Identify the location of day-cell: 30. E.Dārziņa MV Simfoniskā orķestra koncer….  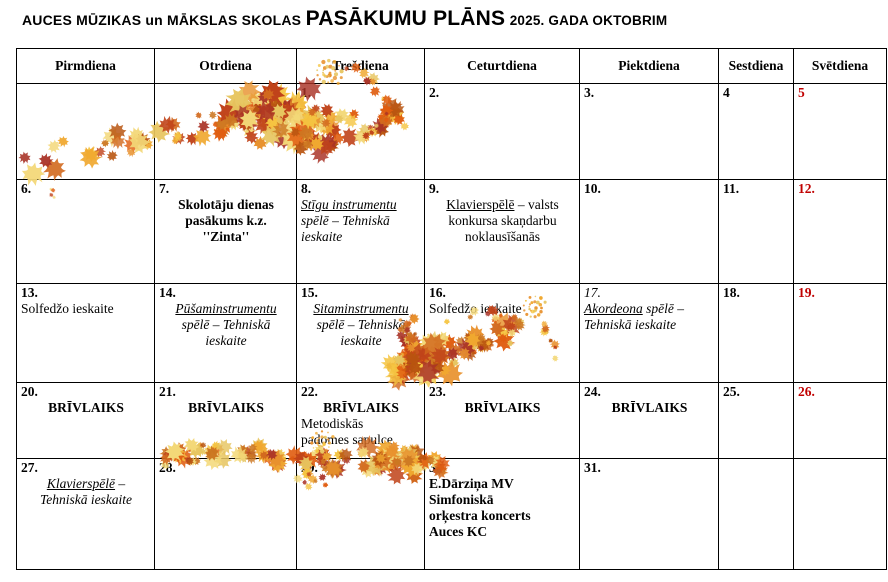
(502, 514).